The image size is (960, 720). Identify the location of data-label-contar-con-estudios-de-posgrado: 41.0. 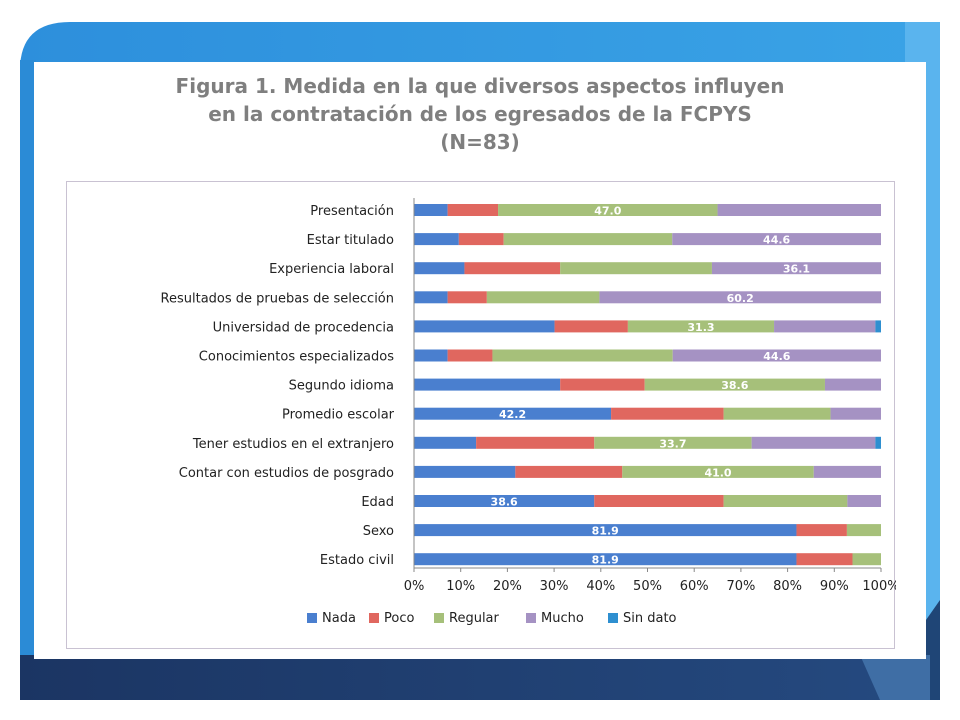
(717, 472).